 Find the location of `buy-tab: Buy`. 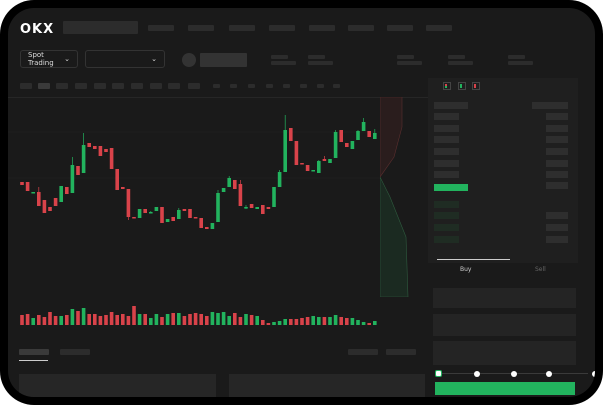

buy-tab: Buy is located at coordinates (466, 269).